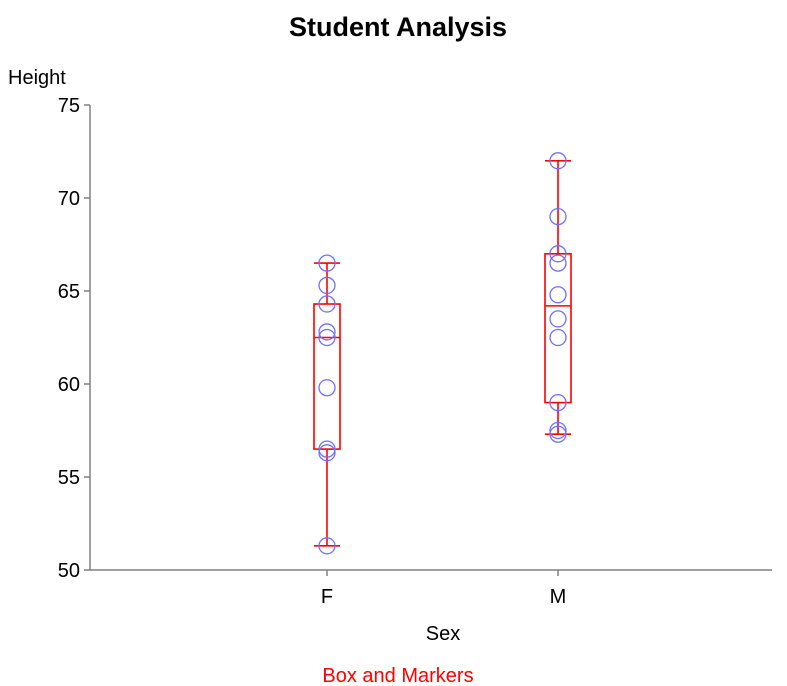 The height and width of the screenshot is (686, 787). I want to click on y-axis: 50 55 60 65 70 75, so click(74, 338).